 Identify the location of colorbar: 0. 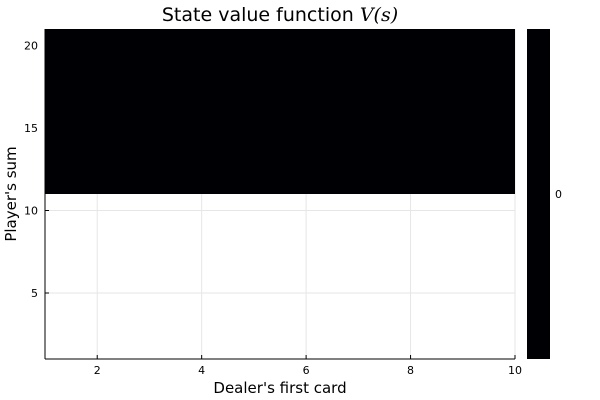
(544, 194).